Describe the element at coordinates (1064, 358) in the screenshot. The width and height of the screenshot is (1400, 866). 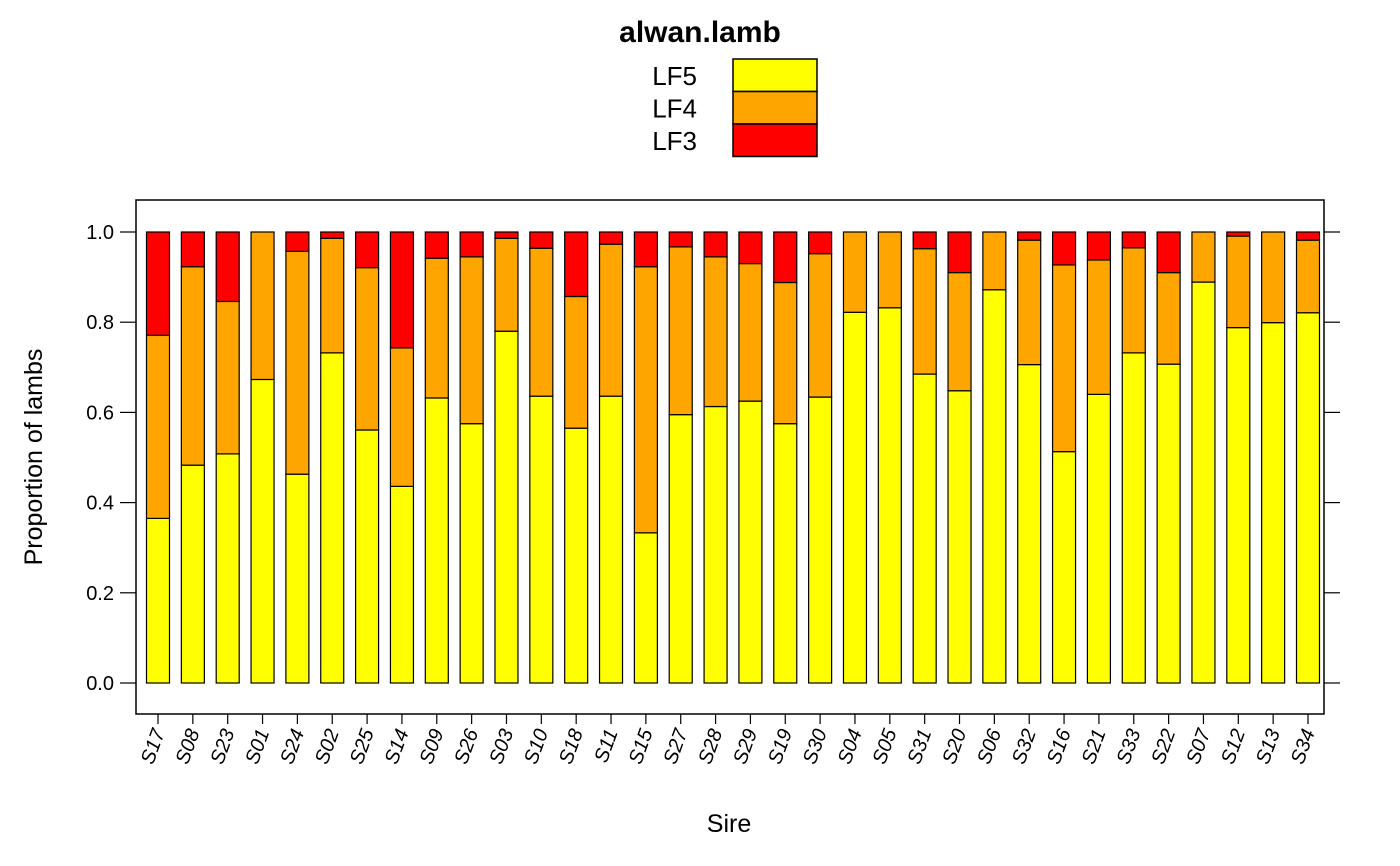
I see `bar-segment-s16-lf4` at that location.